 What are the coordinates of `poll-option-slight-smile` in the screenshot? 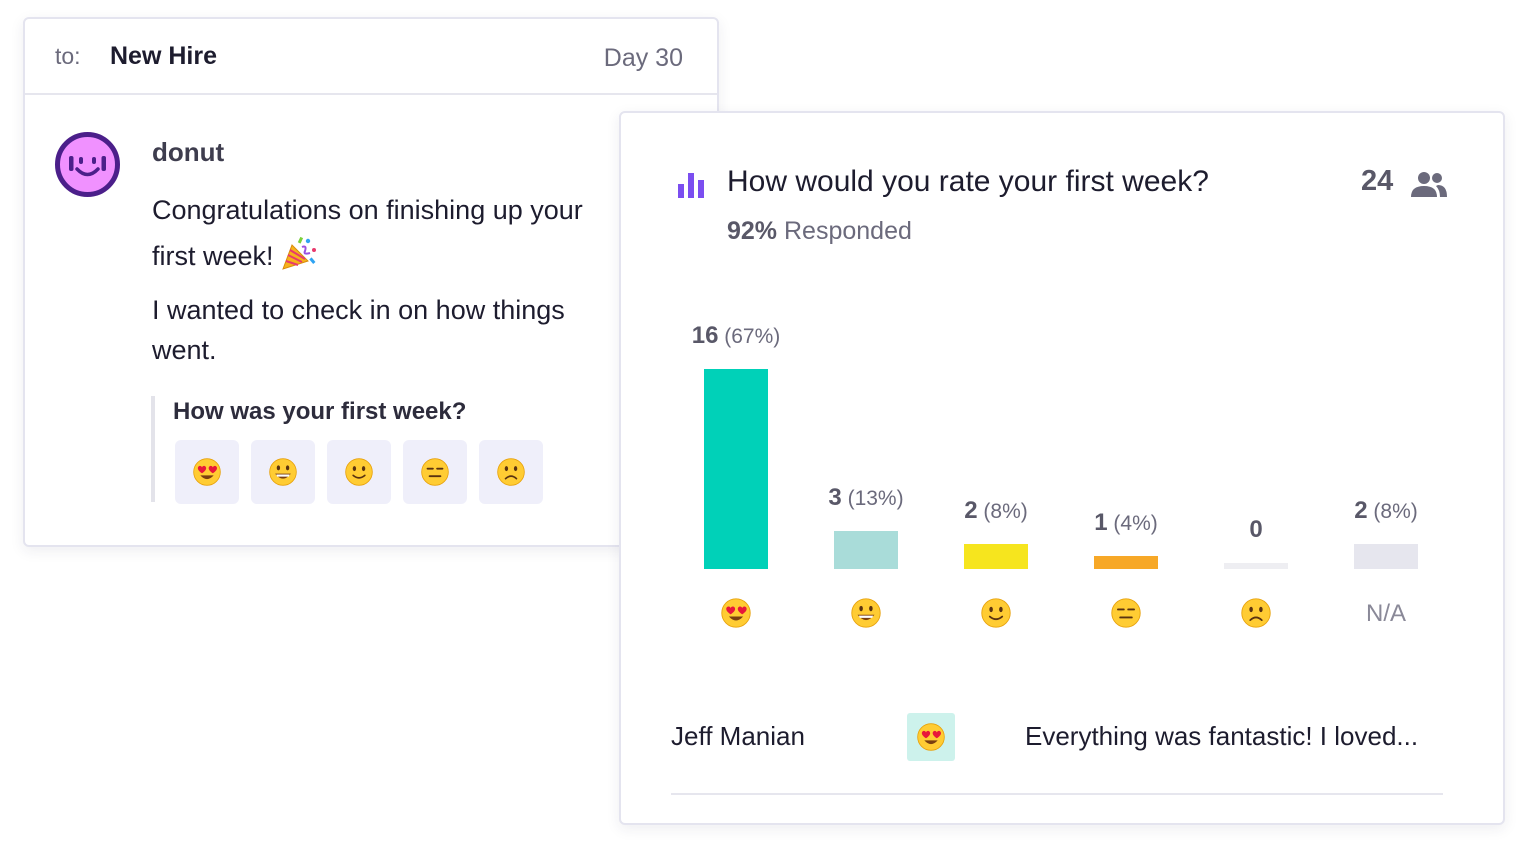 It's located at (359, 472).